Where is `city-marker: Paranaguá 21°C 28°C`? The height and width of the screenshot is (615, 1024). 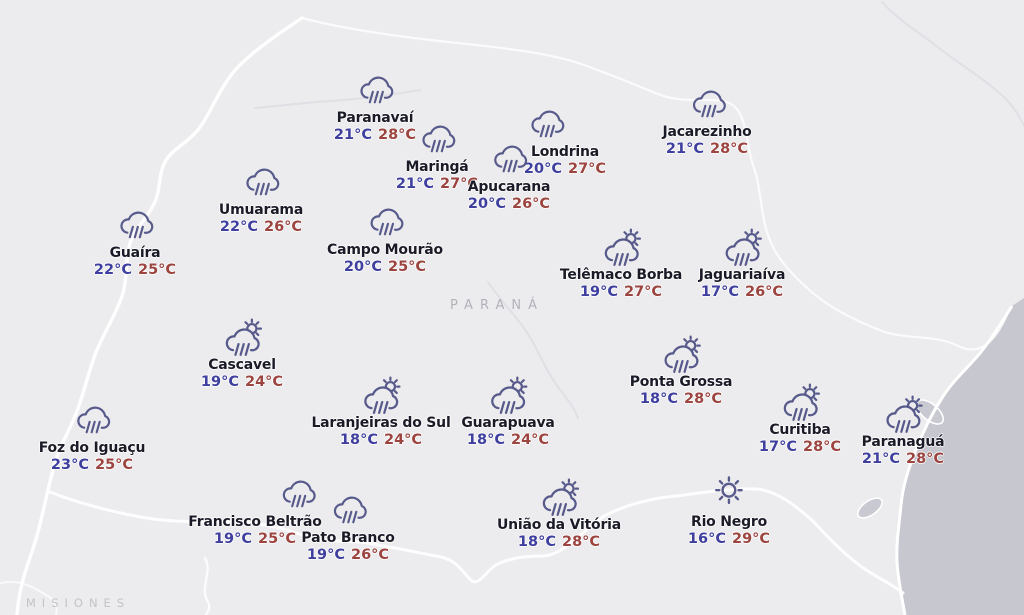 city-marker: Paranaguá 21°C 28°C is located at coordinates (903, 430).